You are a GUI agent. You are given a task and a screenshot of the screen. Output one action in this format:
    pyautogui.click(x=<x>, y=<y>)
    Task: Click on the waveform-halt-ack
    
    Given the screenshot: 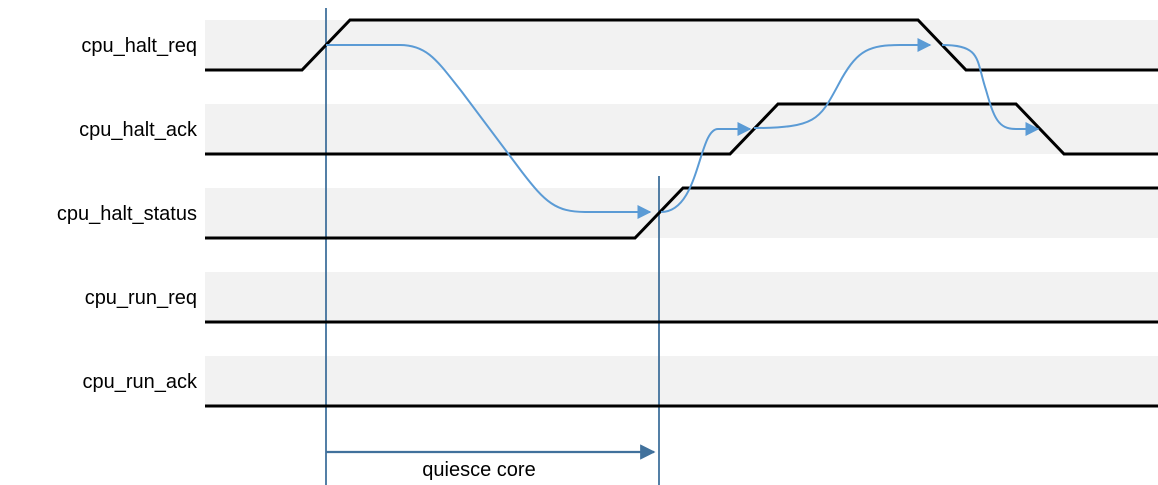 What is the action you would take?
    pyautogui.click(x=681, y=129)
    